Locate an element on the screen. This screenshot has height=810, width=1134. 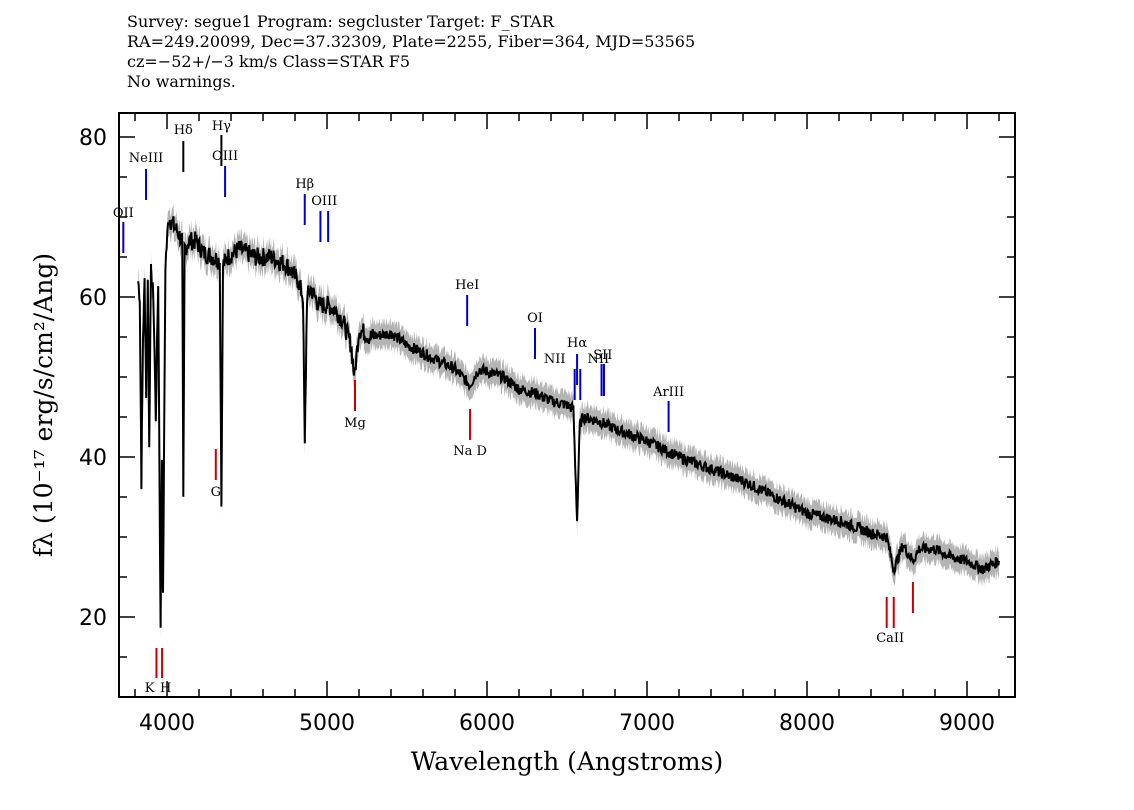
x-tick-label: 8000 is located at coordinates (807, 723).